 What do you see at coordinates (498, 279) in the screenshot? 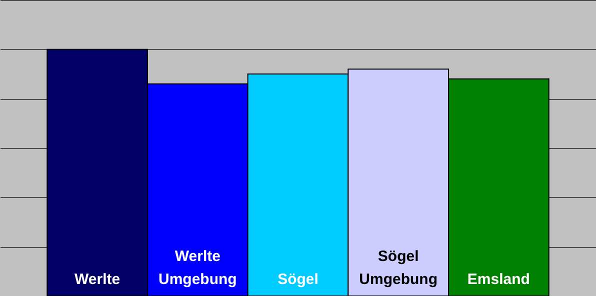
I see `x-tick-label: Emsland` at bounding box center [498, 279].